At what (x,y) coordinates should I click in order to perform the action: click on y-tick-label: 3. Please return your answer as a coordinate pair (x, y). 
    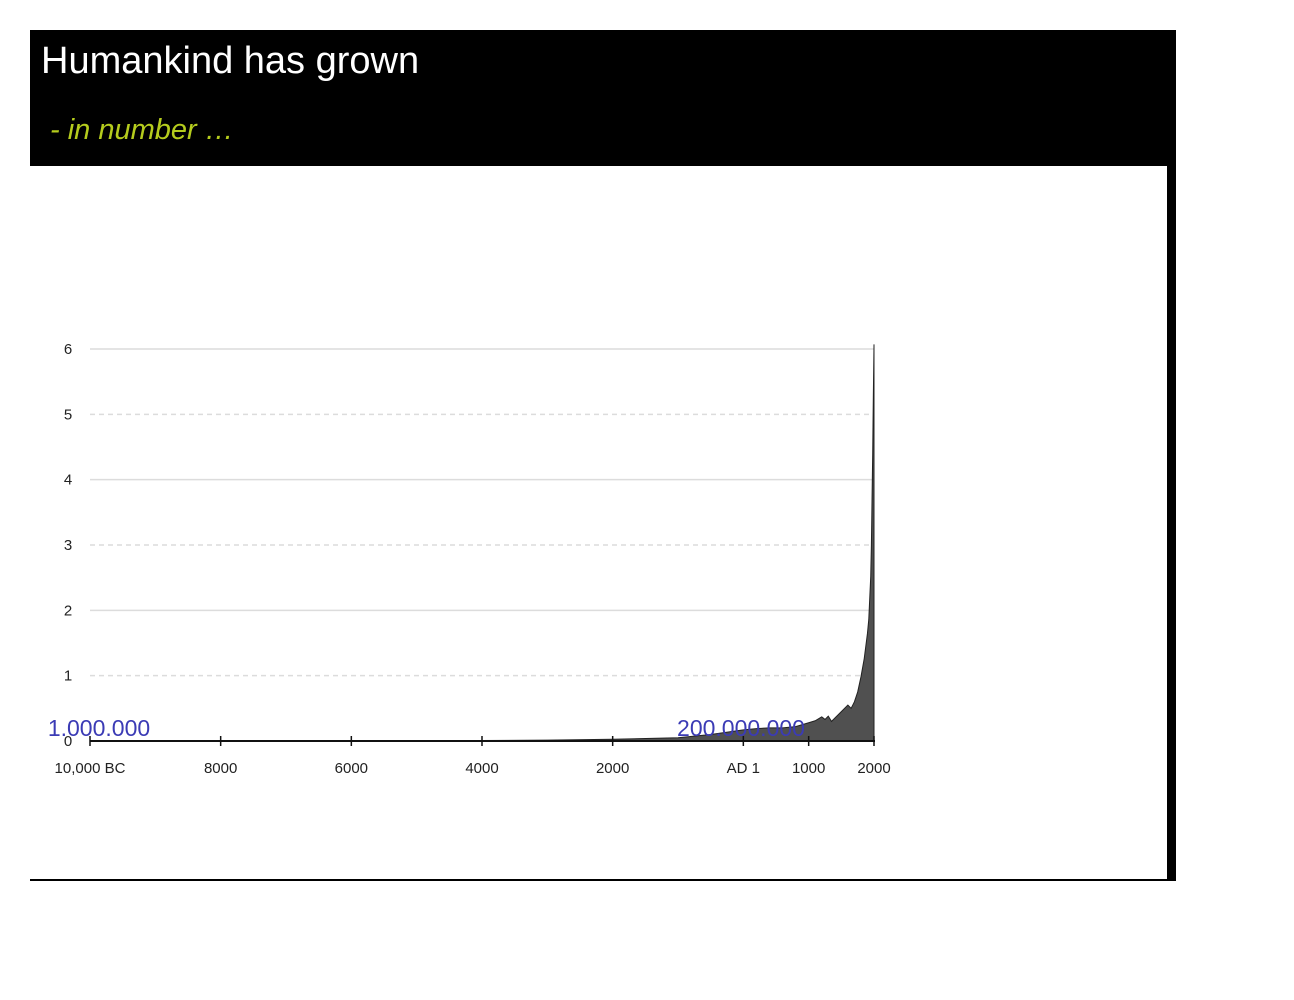
    Looking at the image, I should click on (68, 545).